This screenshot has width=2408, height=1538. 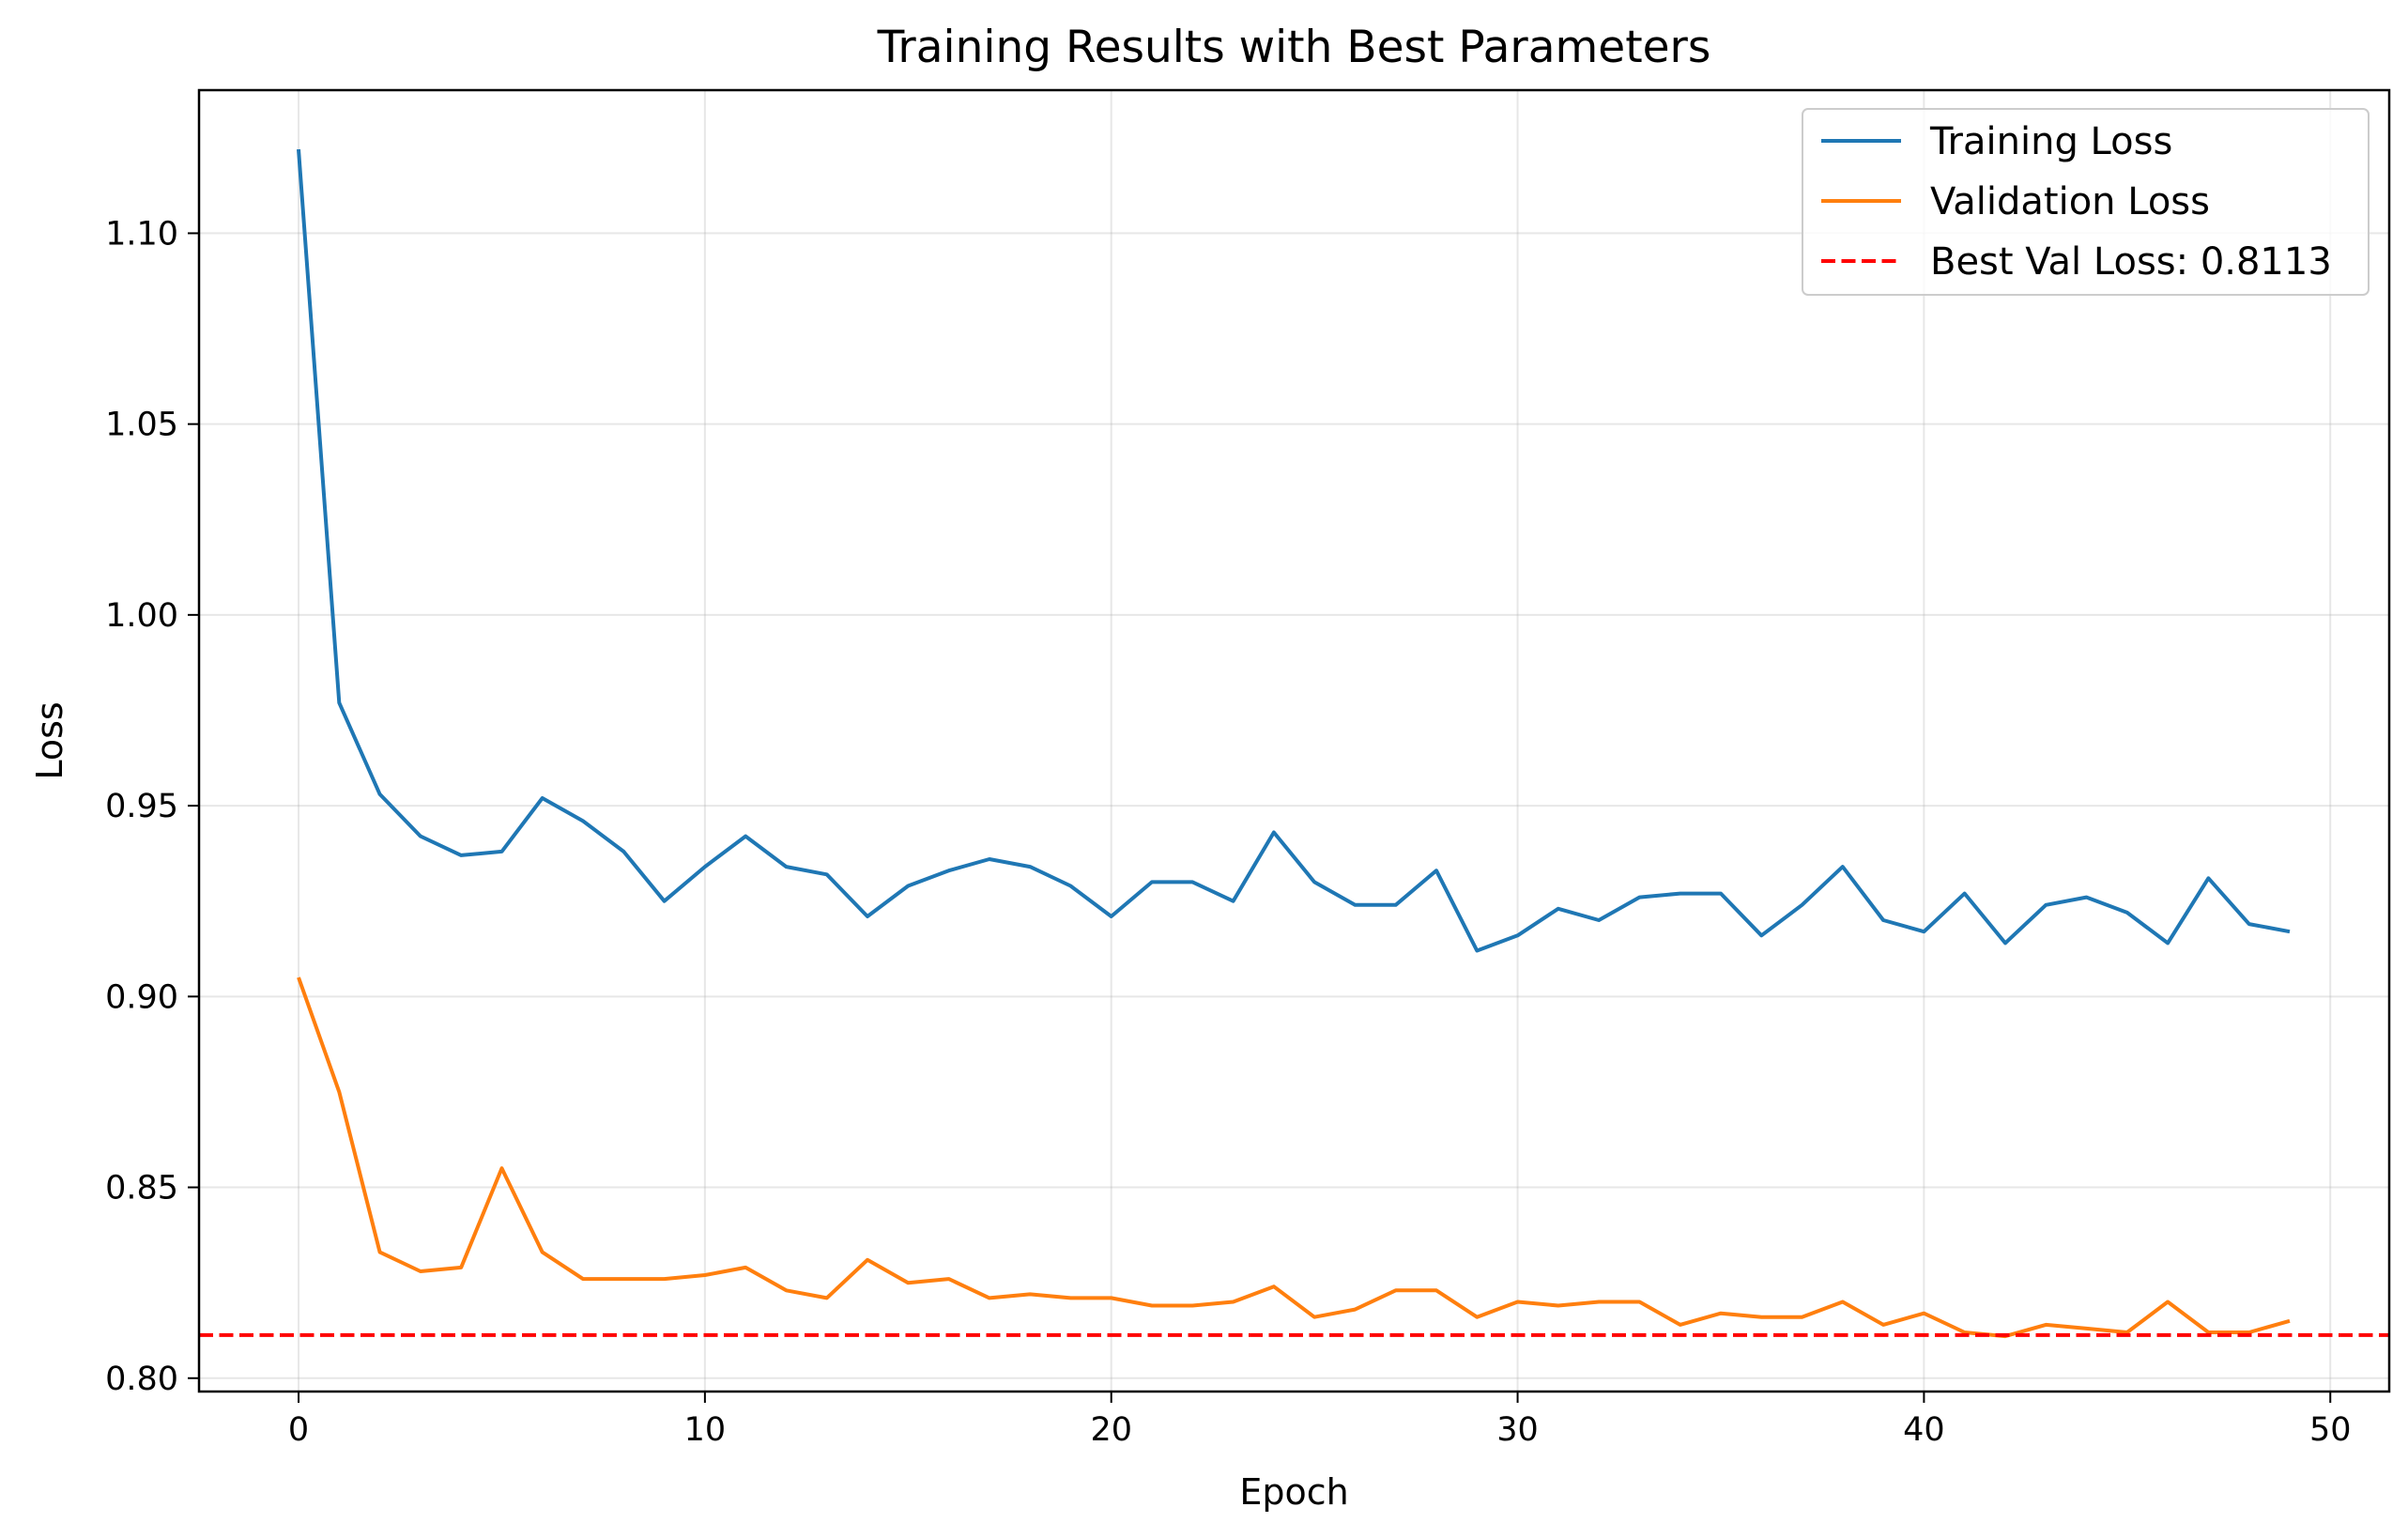 I want to click on y-tick-label: 1.10, so click(x=141, y=234).